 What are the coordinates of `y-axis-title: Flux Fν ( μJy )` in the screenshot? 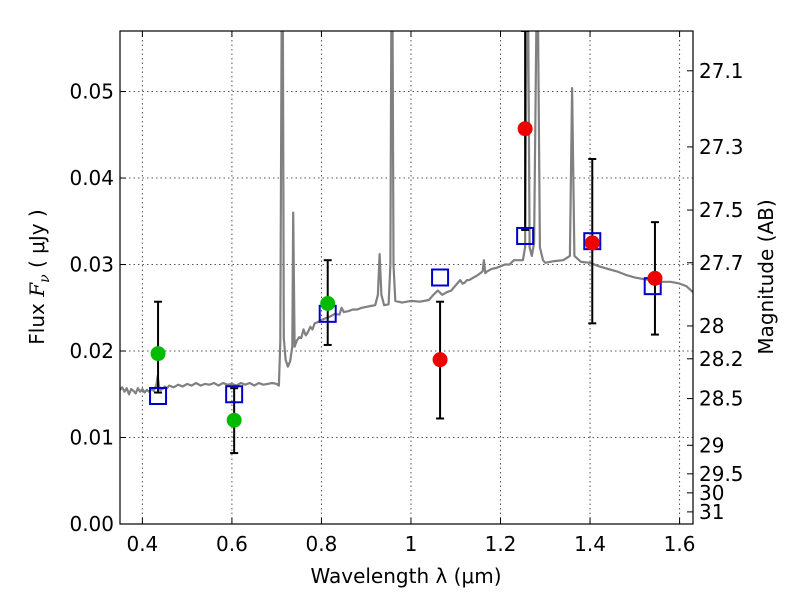 It's located at (39, 276).